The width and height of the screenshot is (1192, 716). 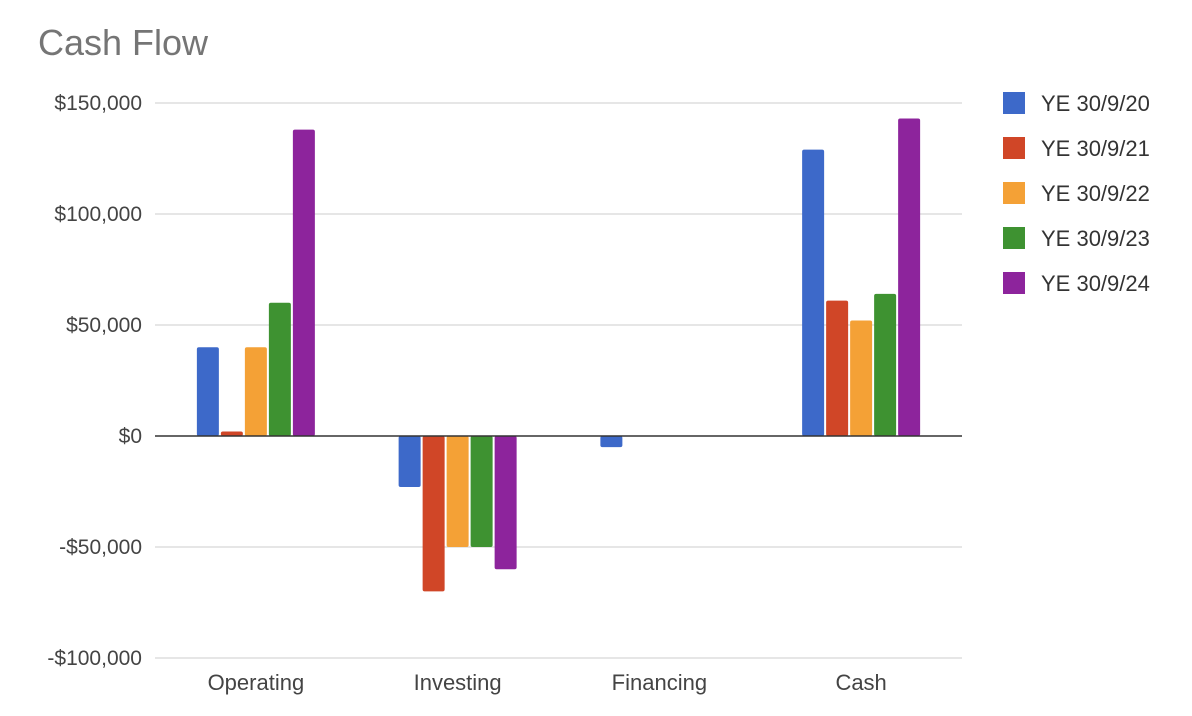 What do you see at coordinates (123, 42) in the screenshot?
I see `chart-title: Cash Flow` at bounding box center [123, 42].